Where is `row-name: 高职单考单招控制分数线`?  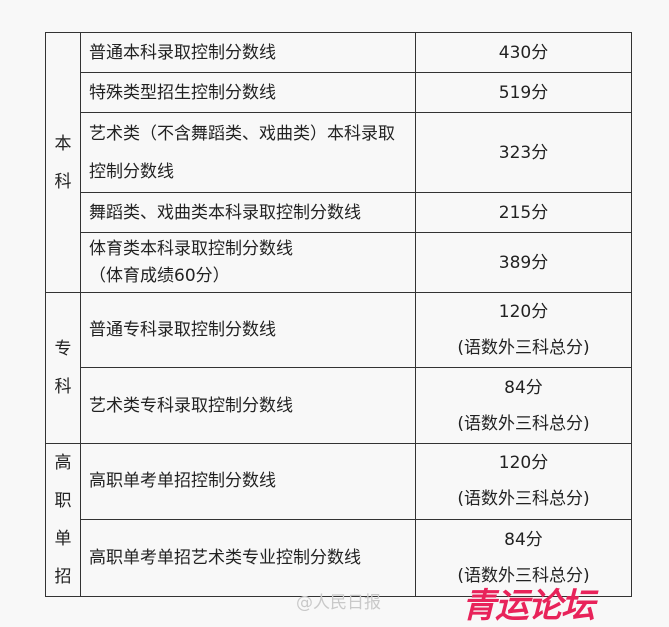
row-name: 高职单考单招控制分数线 is located at coordinates (248, 481).